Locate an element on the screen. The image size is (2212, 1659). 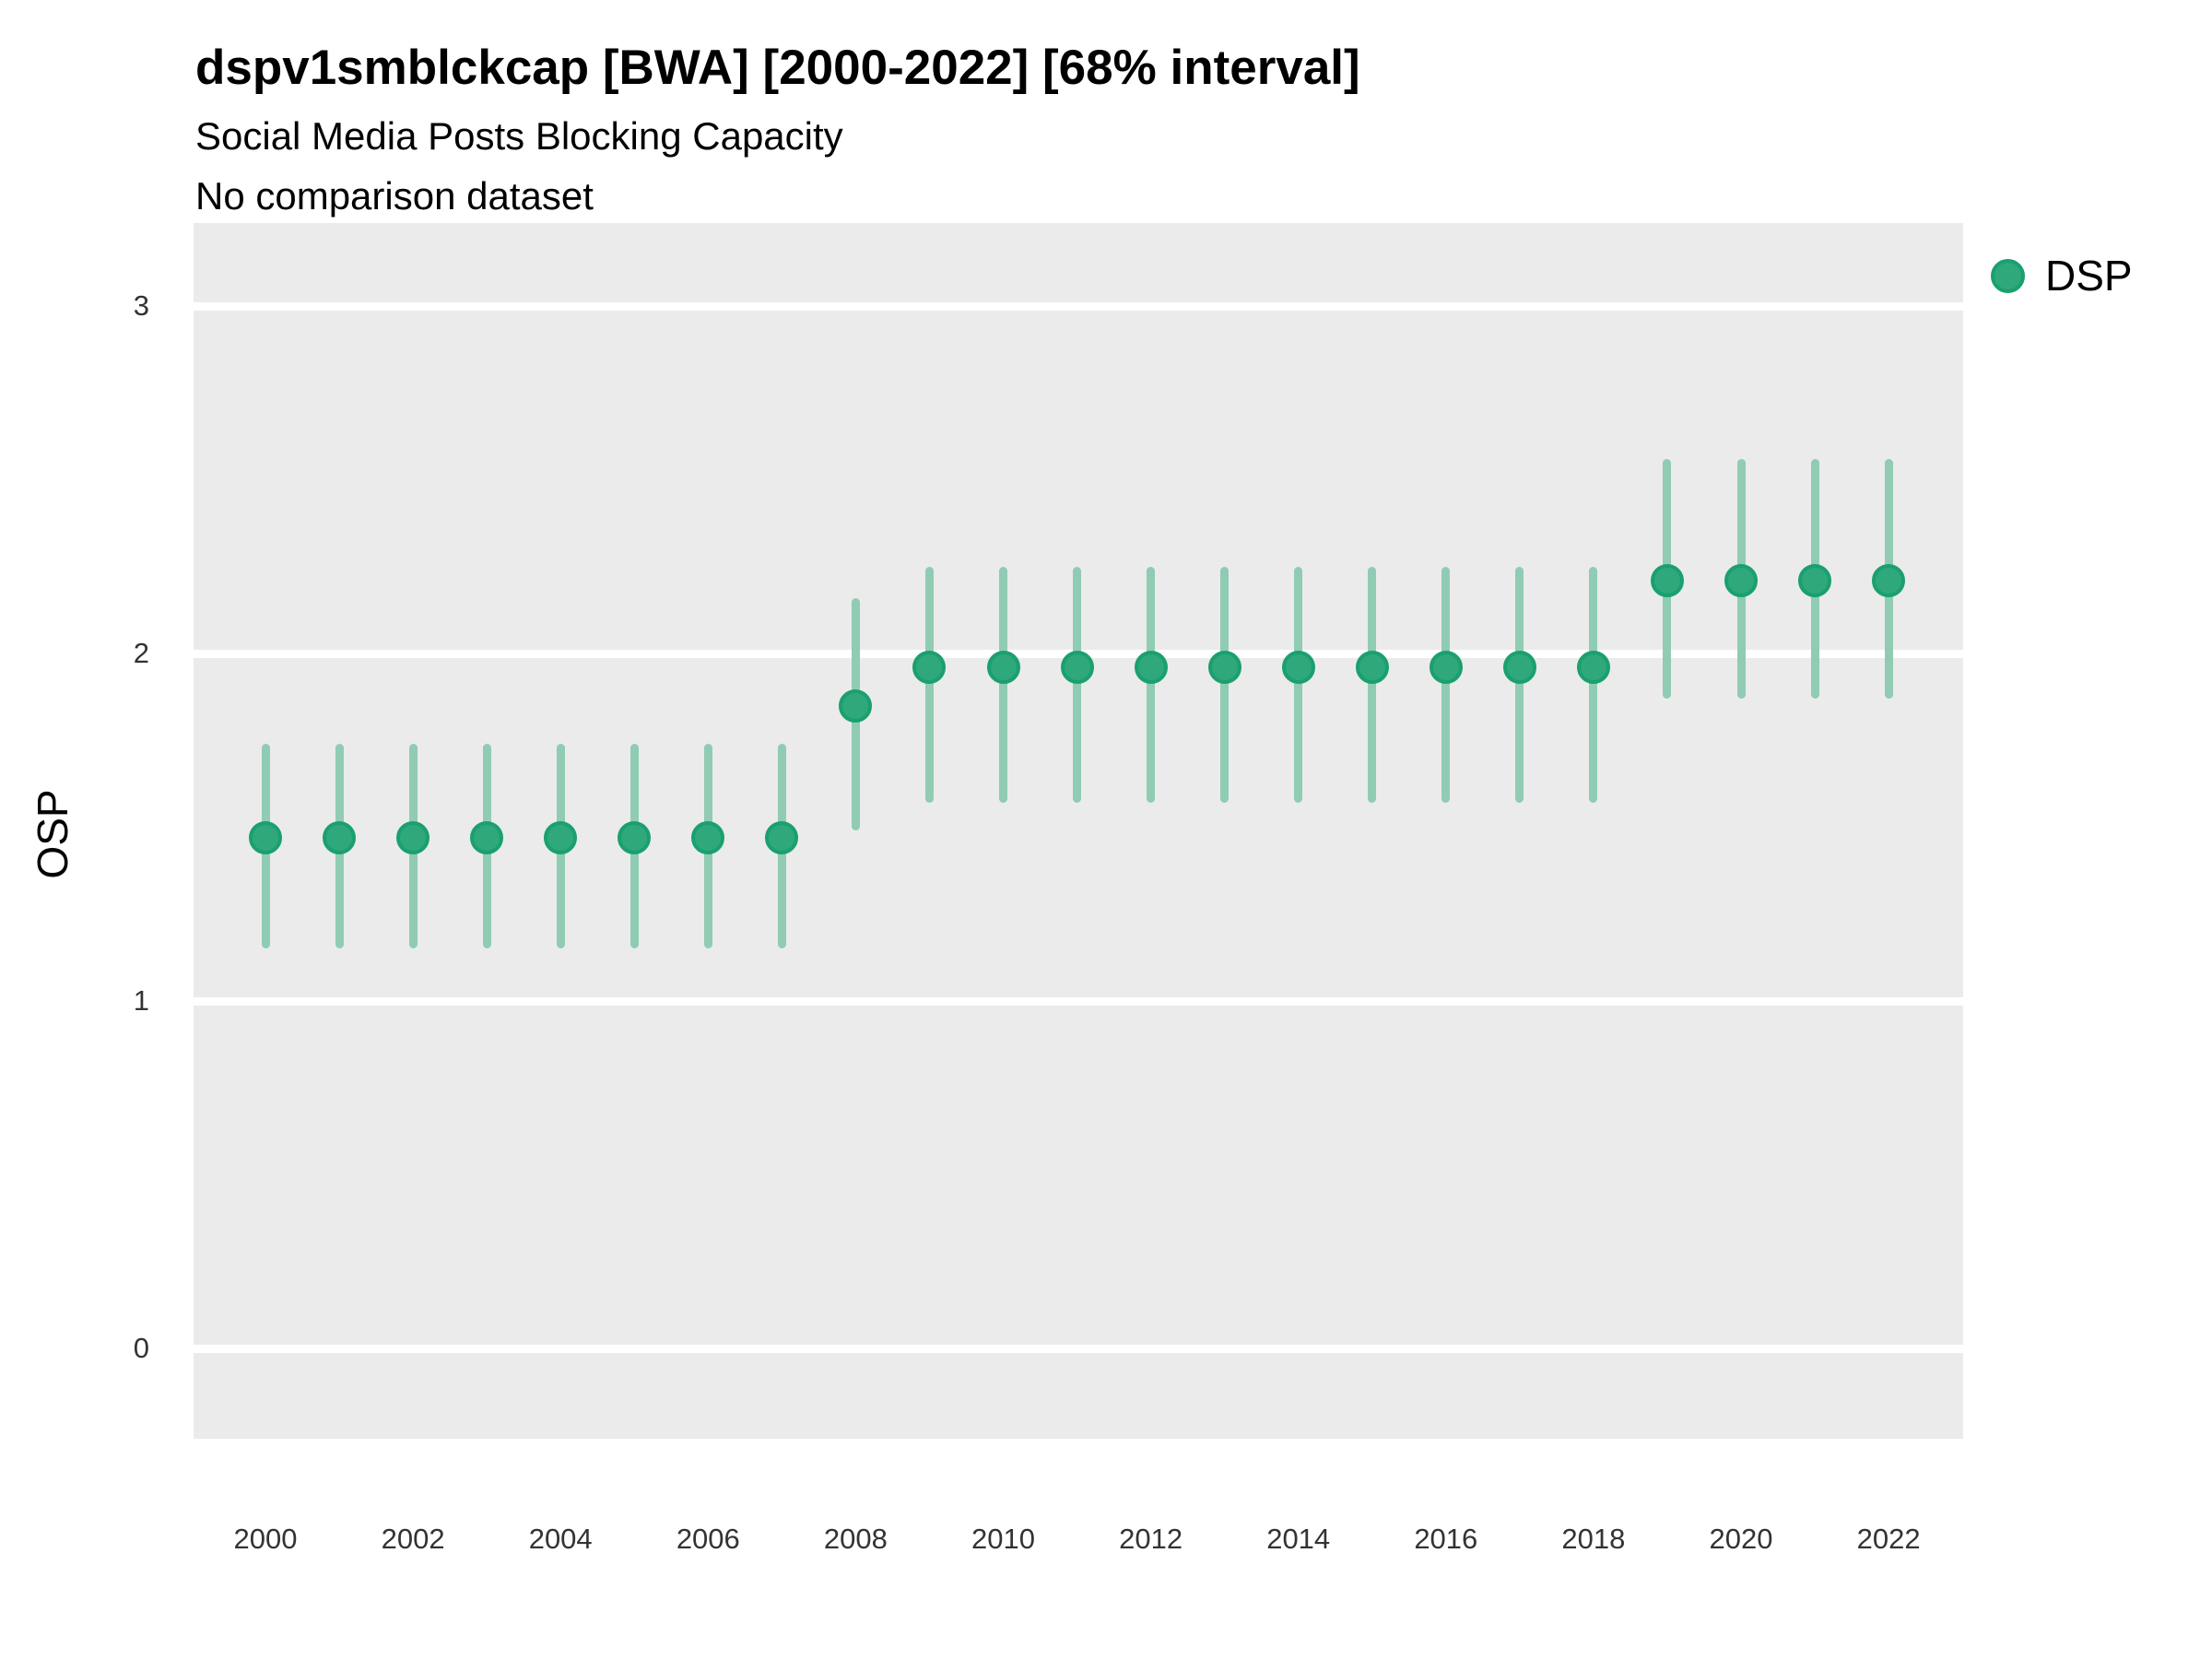
x-tick-label-2020: 2020 is located at coordinates (1741, 1539).